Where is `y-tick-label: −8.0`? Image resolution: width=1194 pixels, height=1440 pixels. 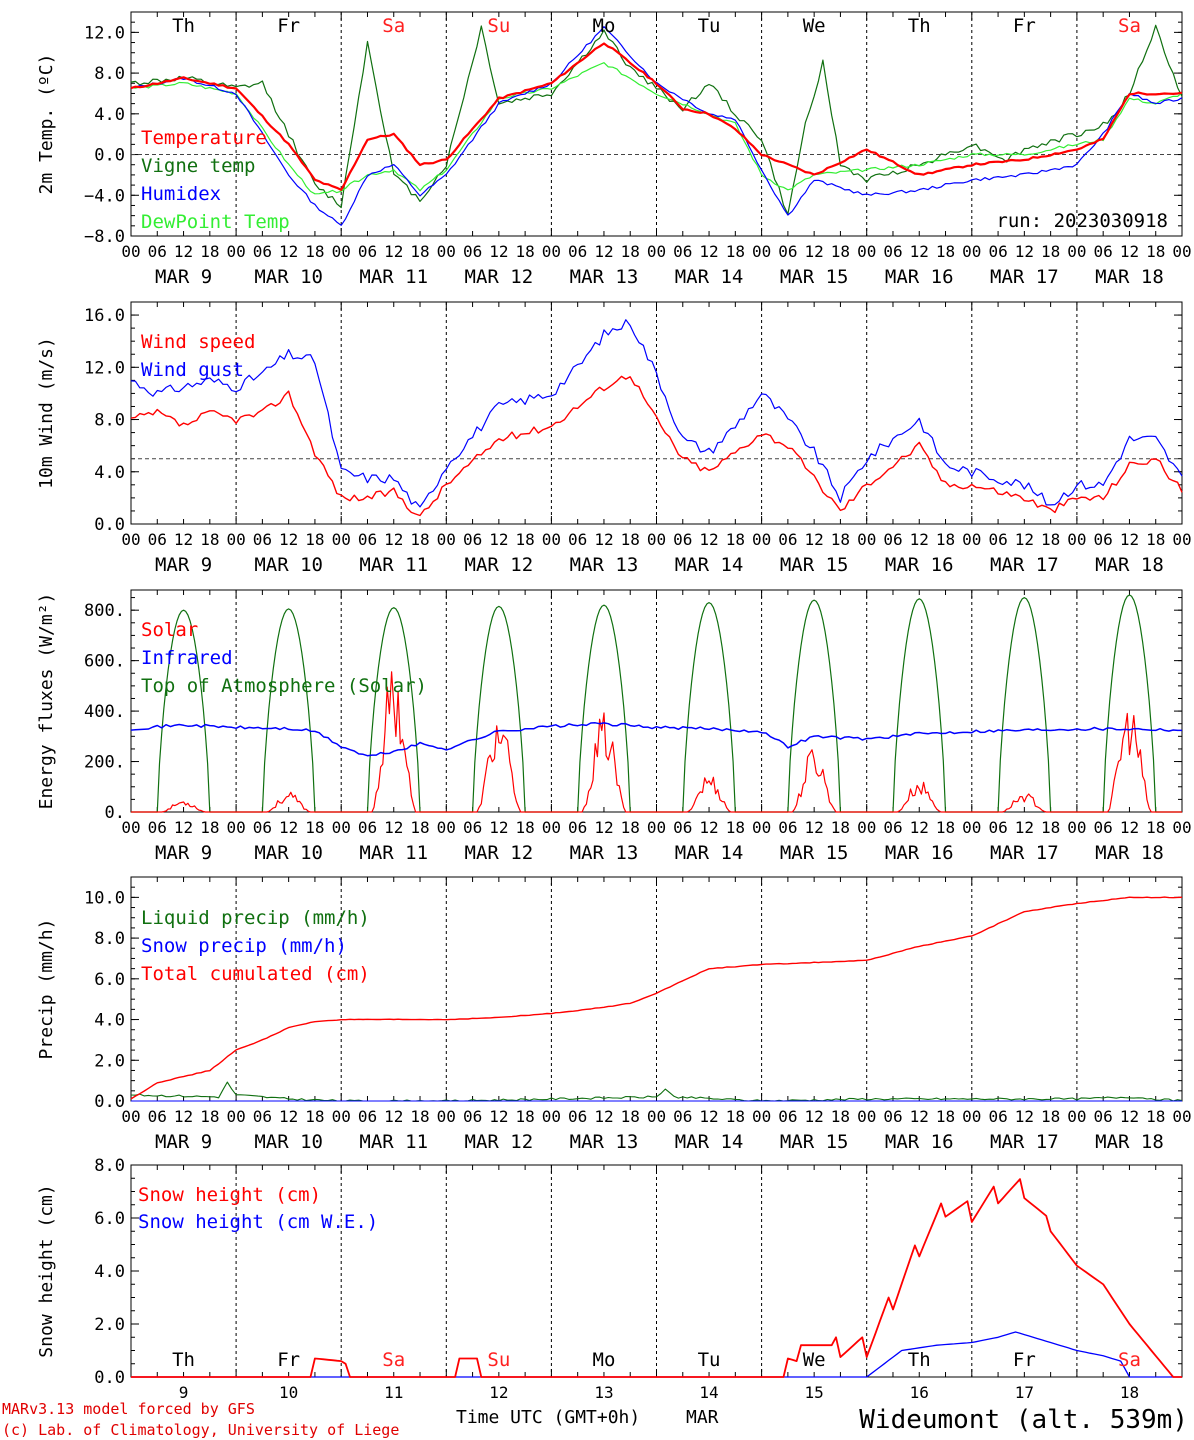 y-tick-label: −8.0 is located at coordinates (104, 237).